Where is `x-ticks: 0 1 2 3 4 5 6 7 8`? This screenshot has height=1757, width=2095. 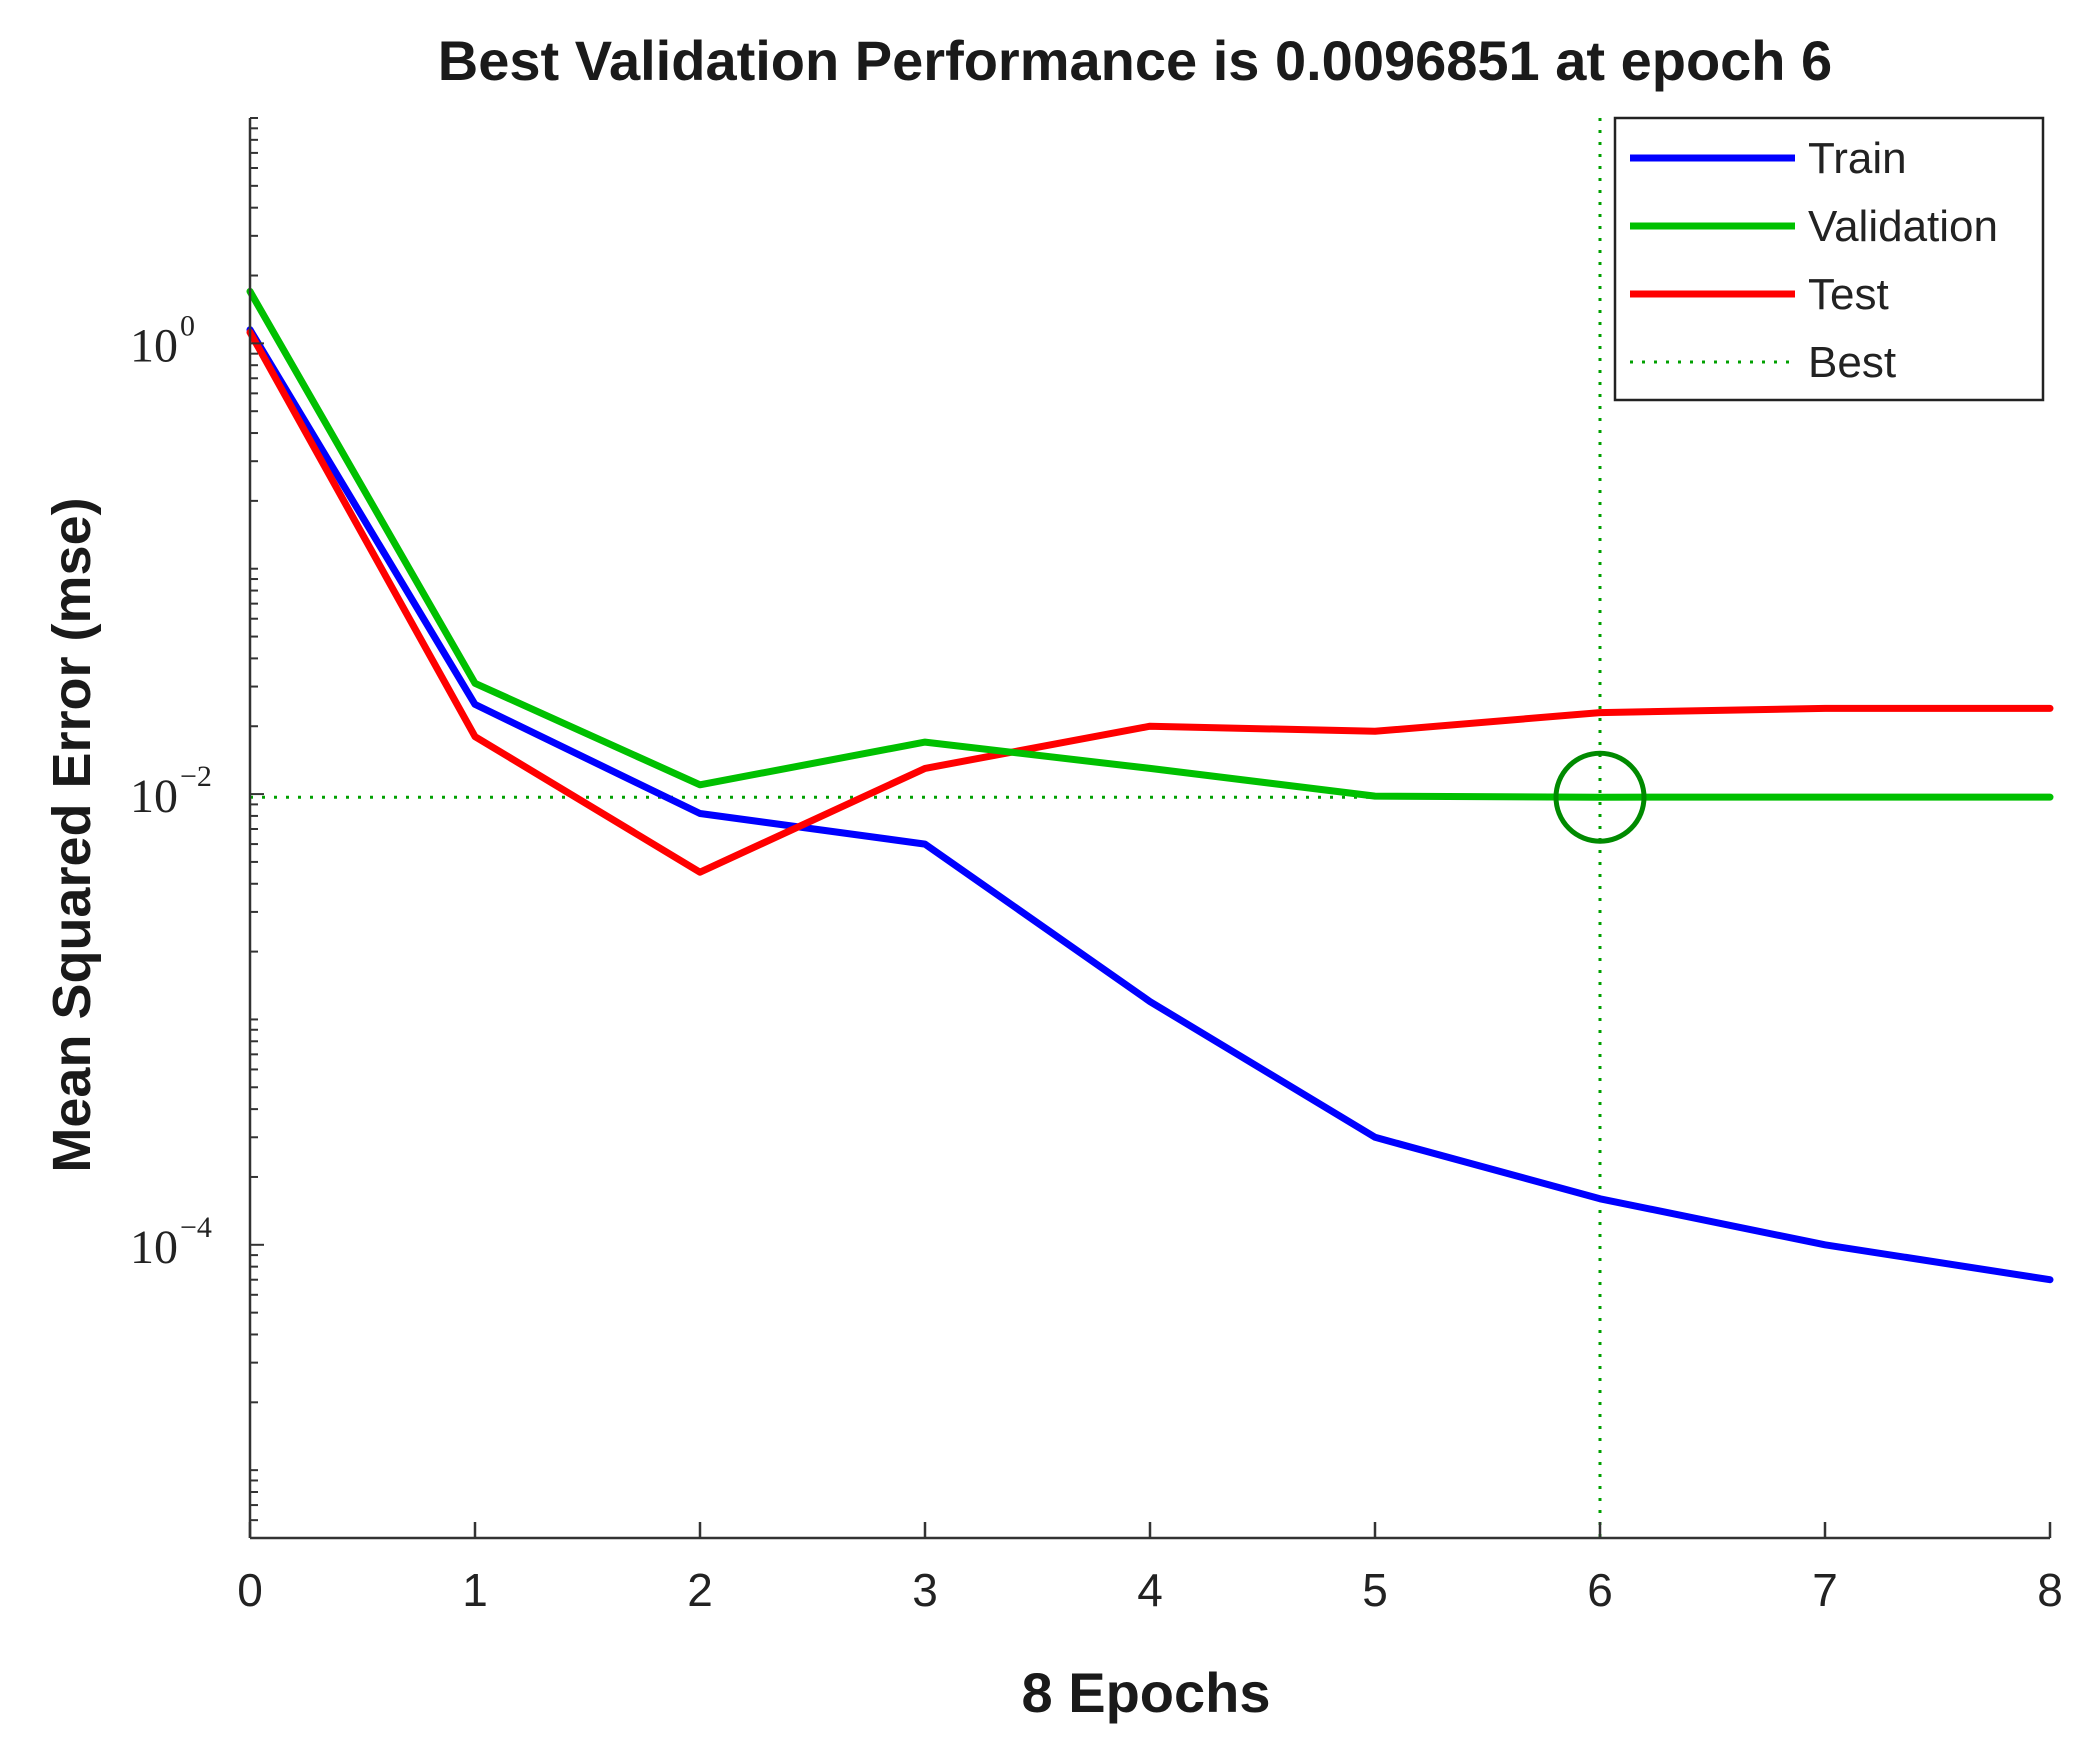
x-ticks: 0 1 2 3 4 5 6 7 8 is located at coordinates (1150, 1569).